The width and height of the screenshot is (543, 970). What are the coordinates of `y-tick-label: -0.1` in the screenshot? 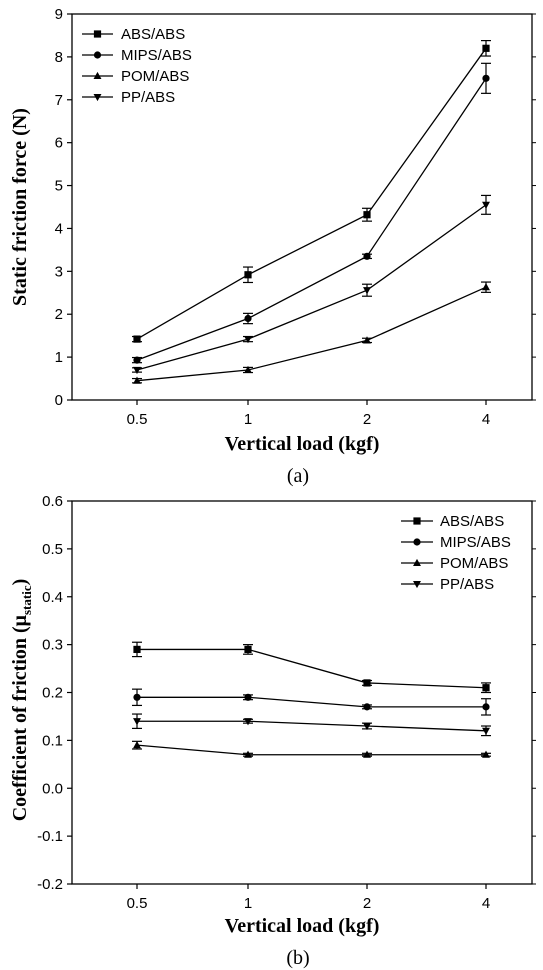 It's located at (50, 836).